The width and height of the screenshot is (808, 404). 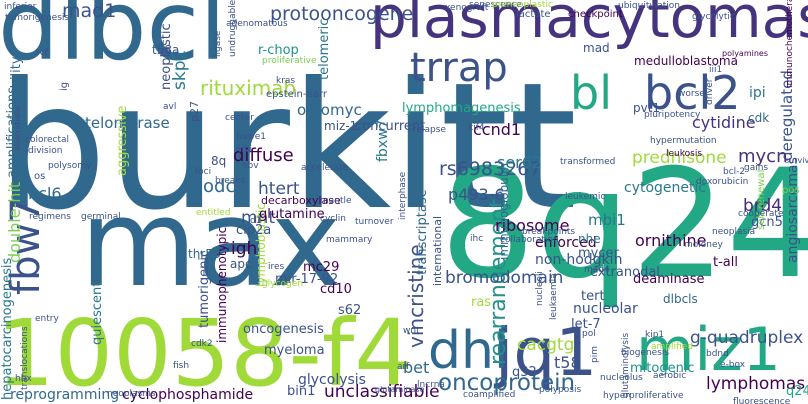 What do you see at coordinates (204, 254) in the screenshot?
I see `word-thr58: thr58` at bounding box center [204, 254].